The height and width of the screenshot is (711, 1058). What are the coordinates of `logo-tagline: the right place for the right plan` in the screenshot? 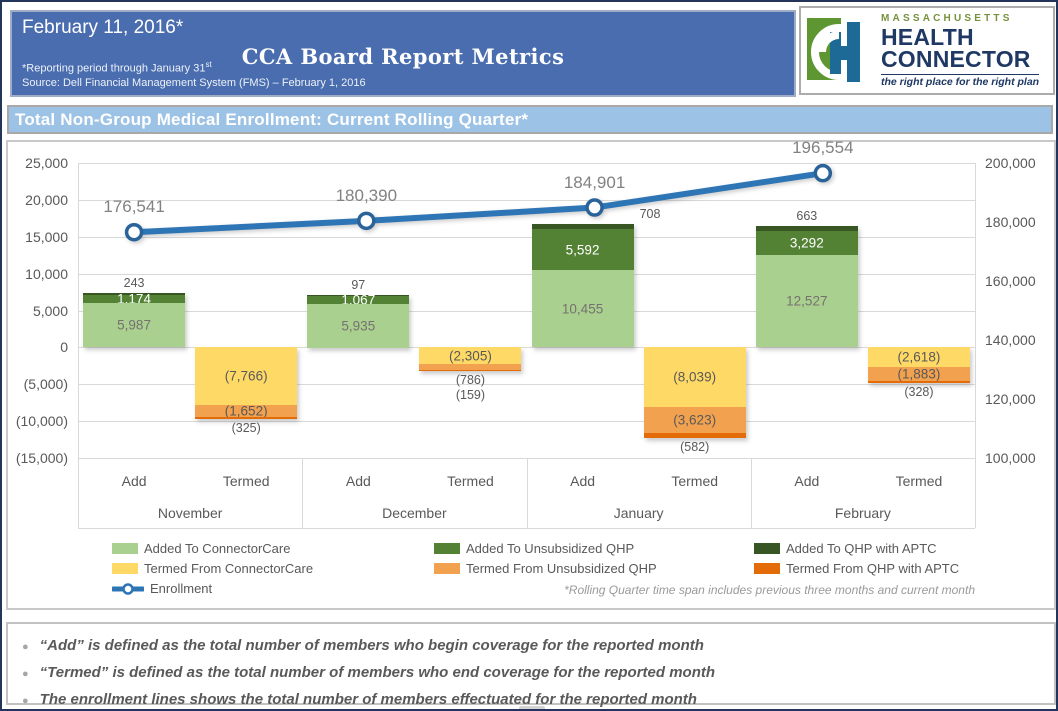 It's located at (960, 80).